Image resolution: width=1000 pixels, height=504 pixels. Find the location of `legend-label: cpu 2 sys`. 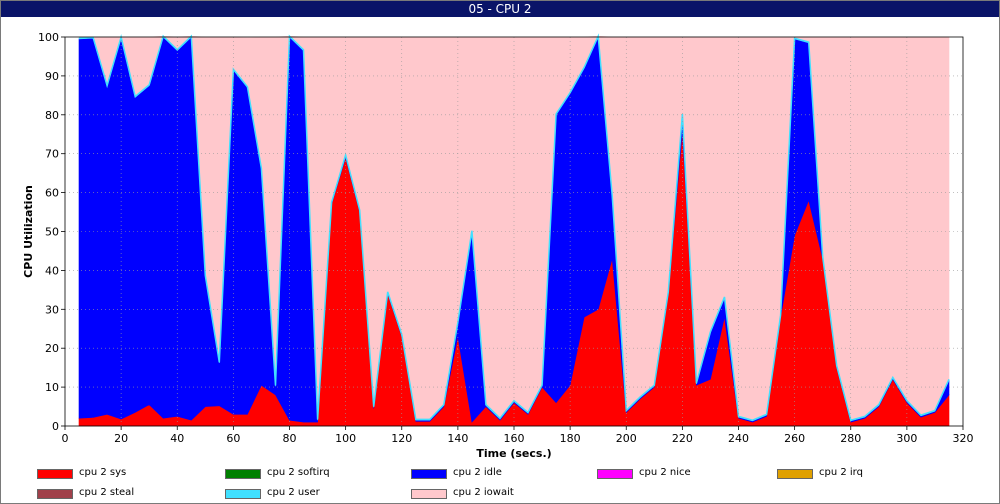

legend-label: cpu 2 sys is located at coordinates (103, 472).